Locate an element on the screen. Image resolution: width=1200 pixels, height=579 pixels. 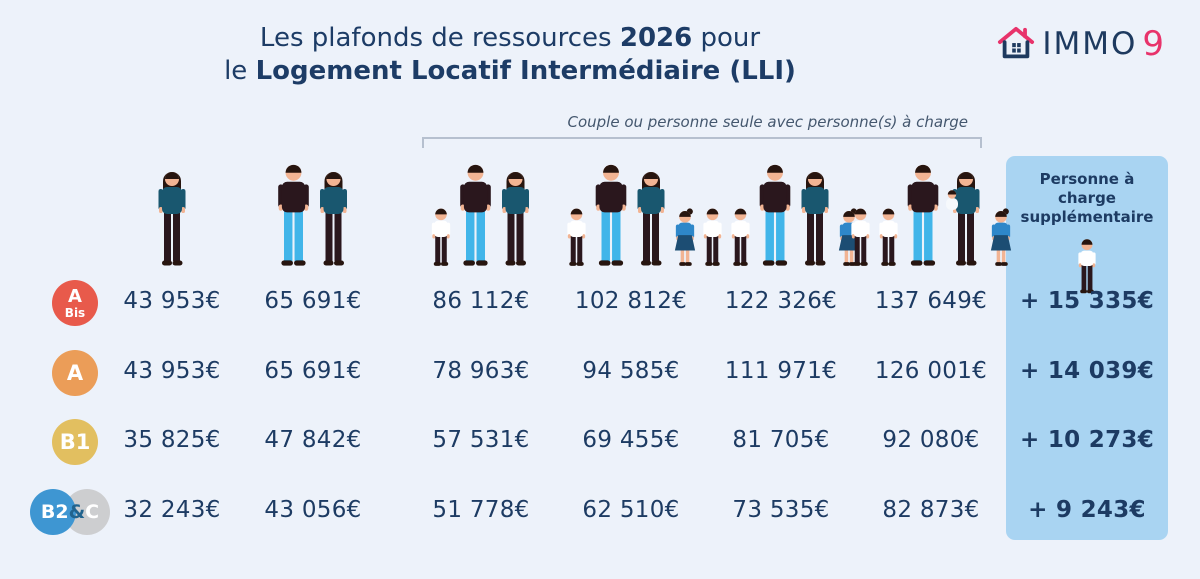
title-line-1: Les plafonds de ressources 2026 pour is located at coordinates (510, 38).